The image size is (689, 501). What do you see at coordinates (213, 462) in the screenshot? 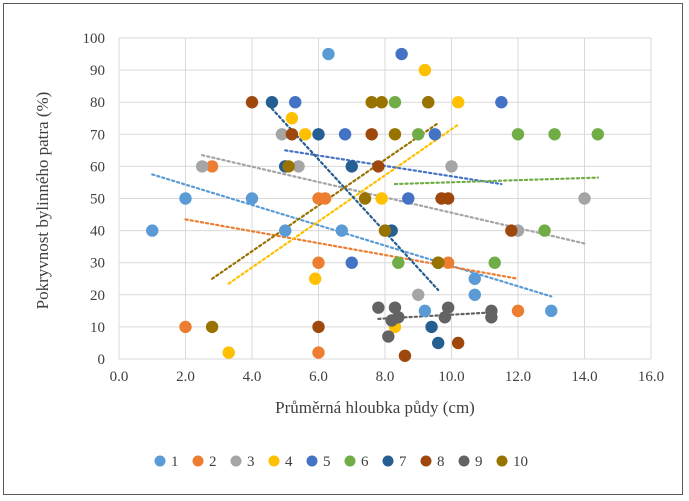
I see `legend-label-series-2: 2` at bounding box center [213, 462].